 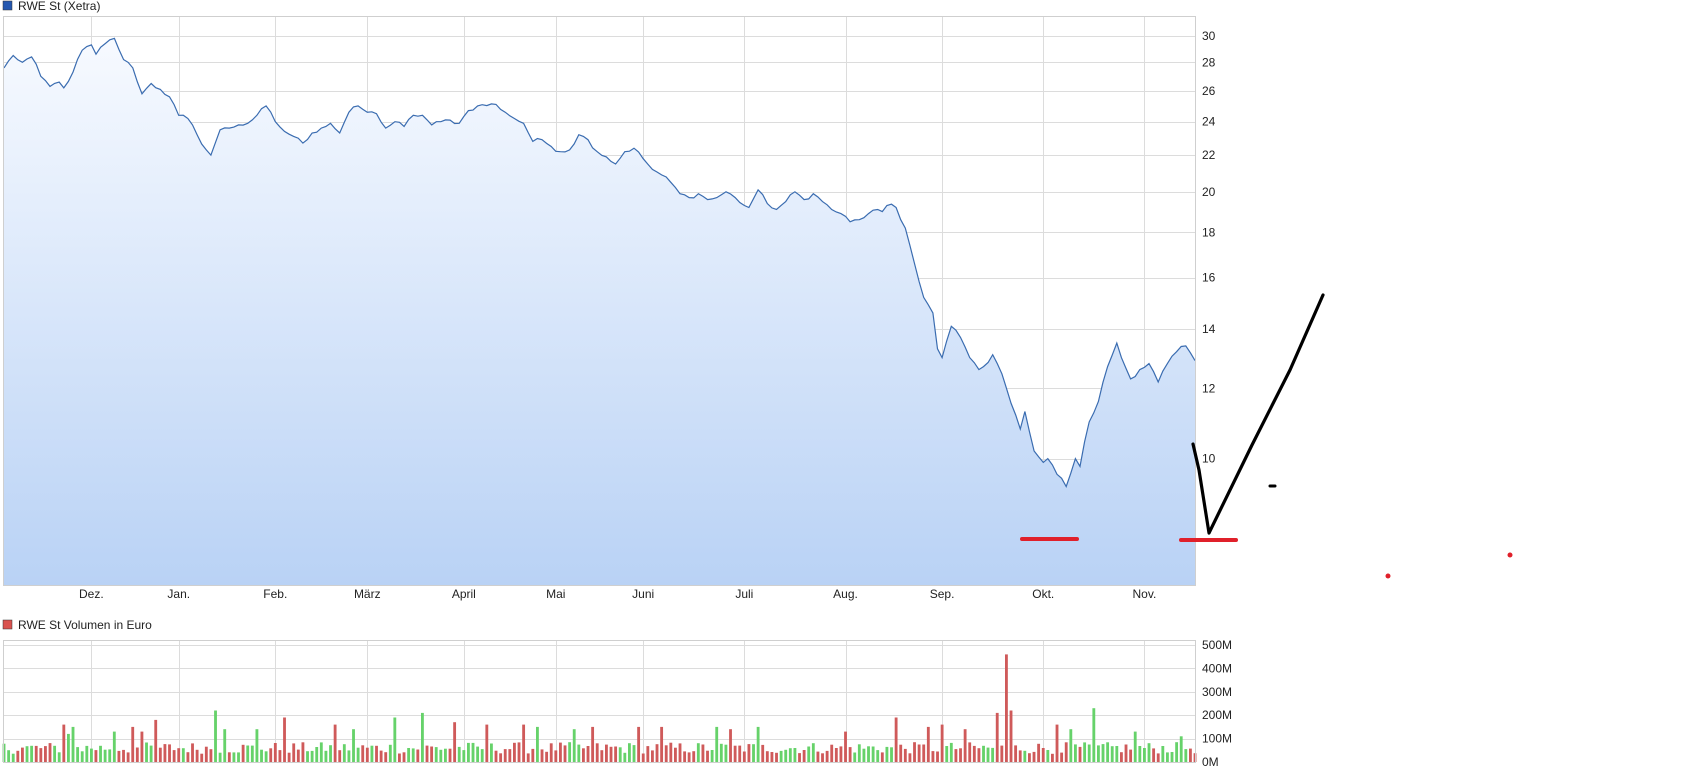 I want to click on month-tick-label: Juni, so click(x=643, y=594).